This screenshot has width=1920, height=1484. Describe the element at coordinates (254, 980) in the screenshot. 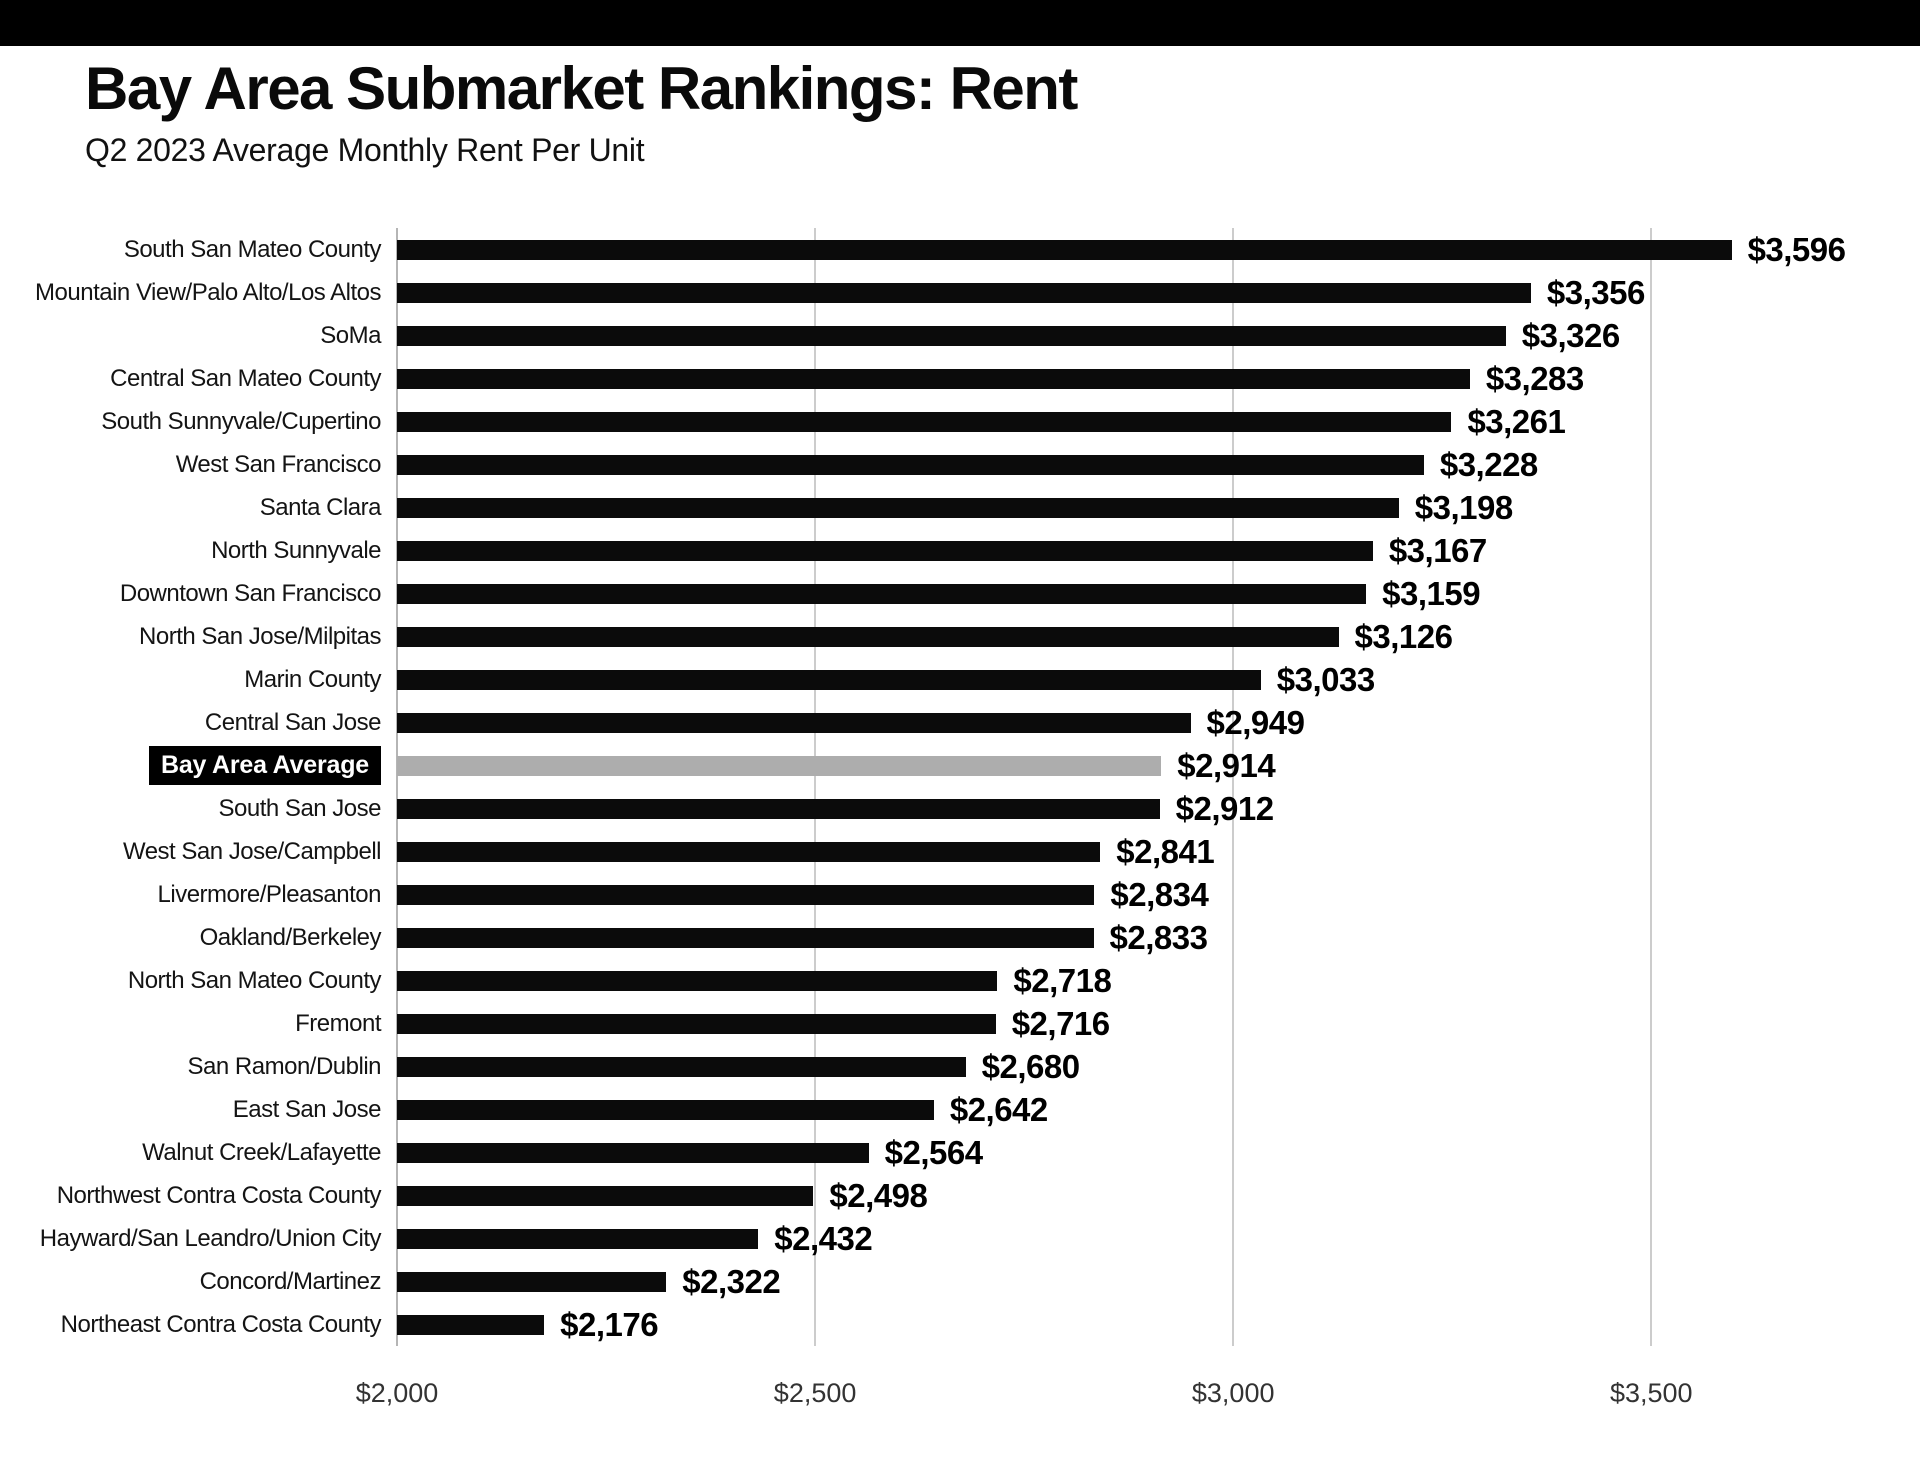

I see `category-label: North San Mateo County` at that location.